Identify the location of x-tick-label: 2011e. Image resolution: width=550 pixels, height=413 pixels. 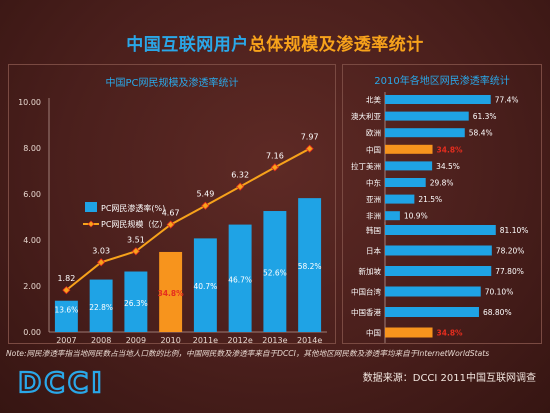
(205, 339).